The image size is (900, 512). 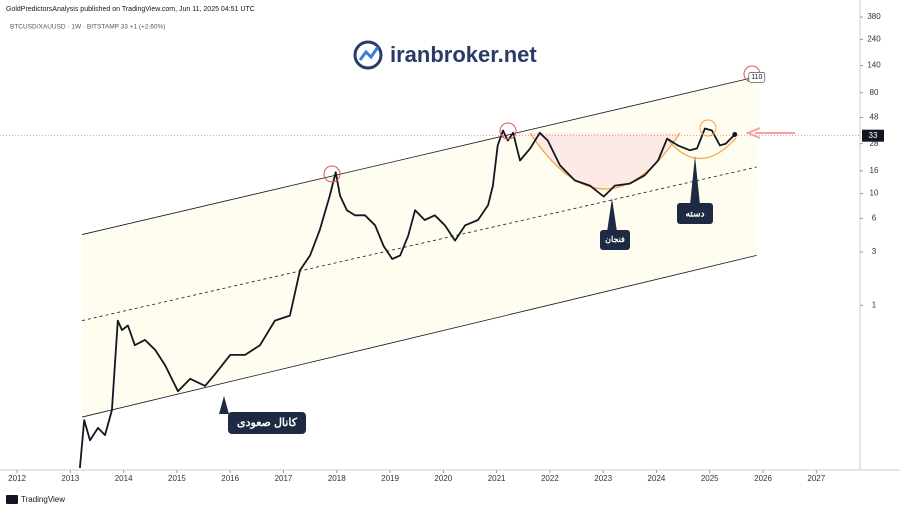 I want to click on x-tick-label: 2016, so click(x=230, y=478).